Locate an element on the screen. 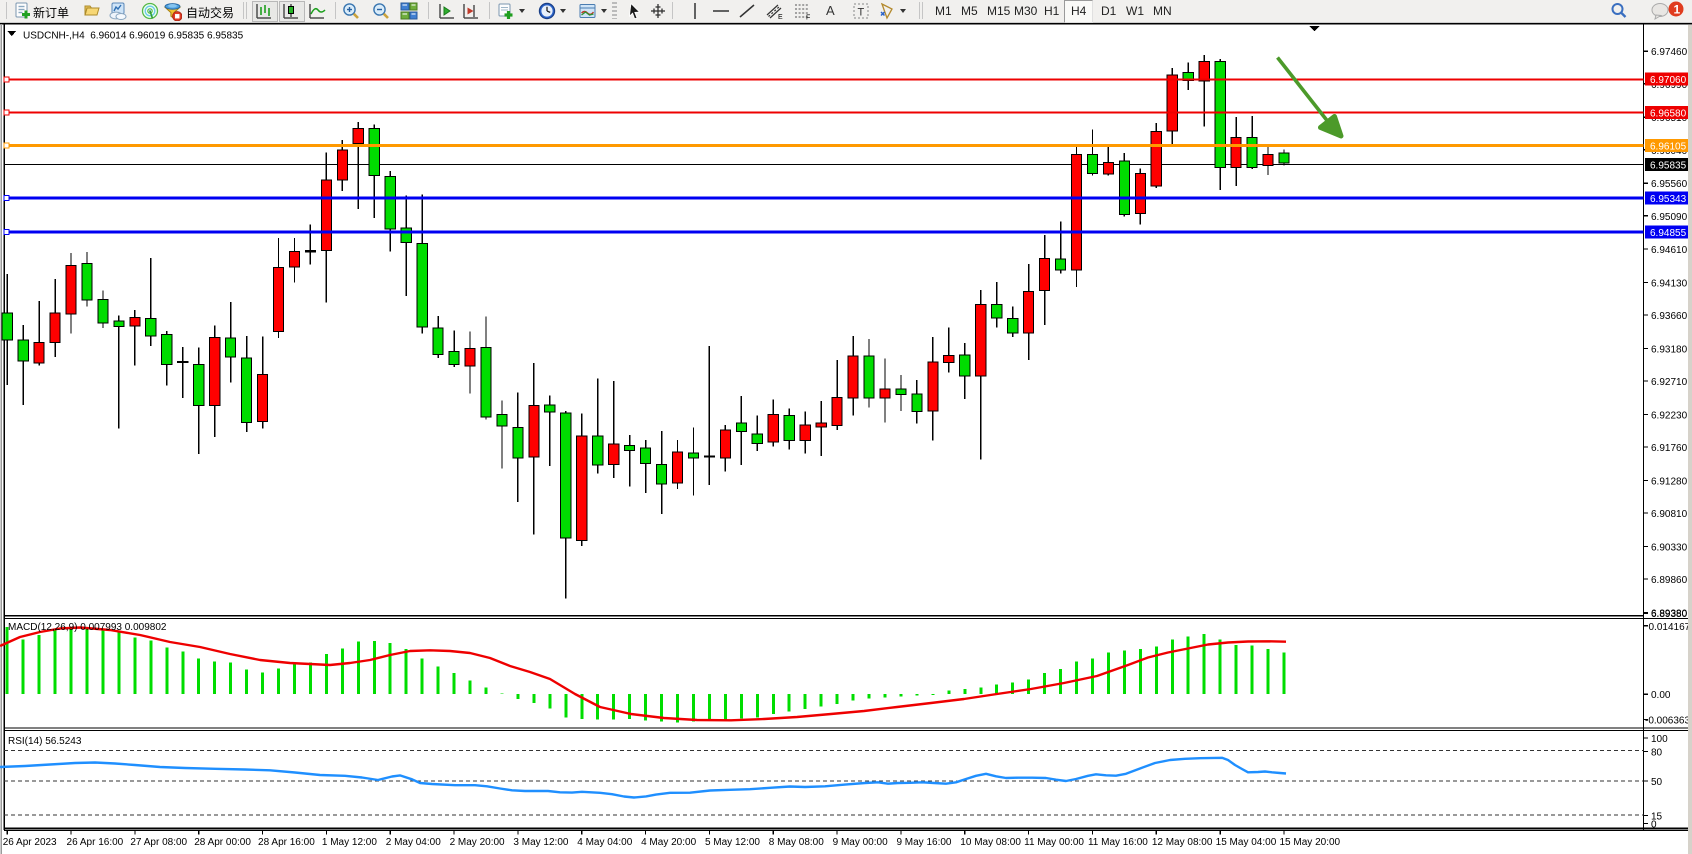 This screenshot has width=1692, height=854. svg-text: 11 May 16:00 is located at coordinates (1118, 842).